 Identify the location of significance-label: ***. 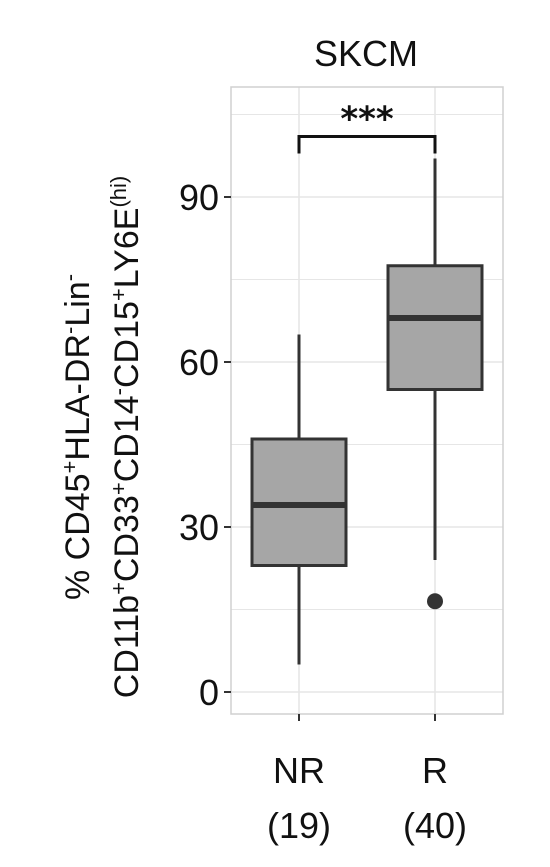
(367, 120).